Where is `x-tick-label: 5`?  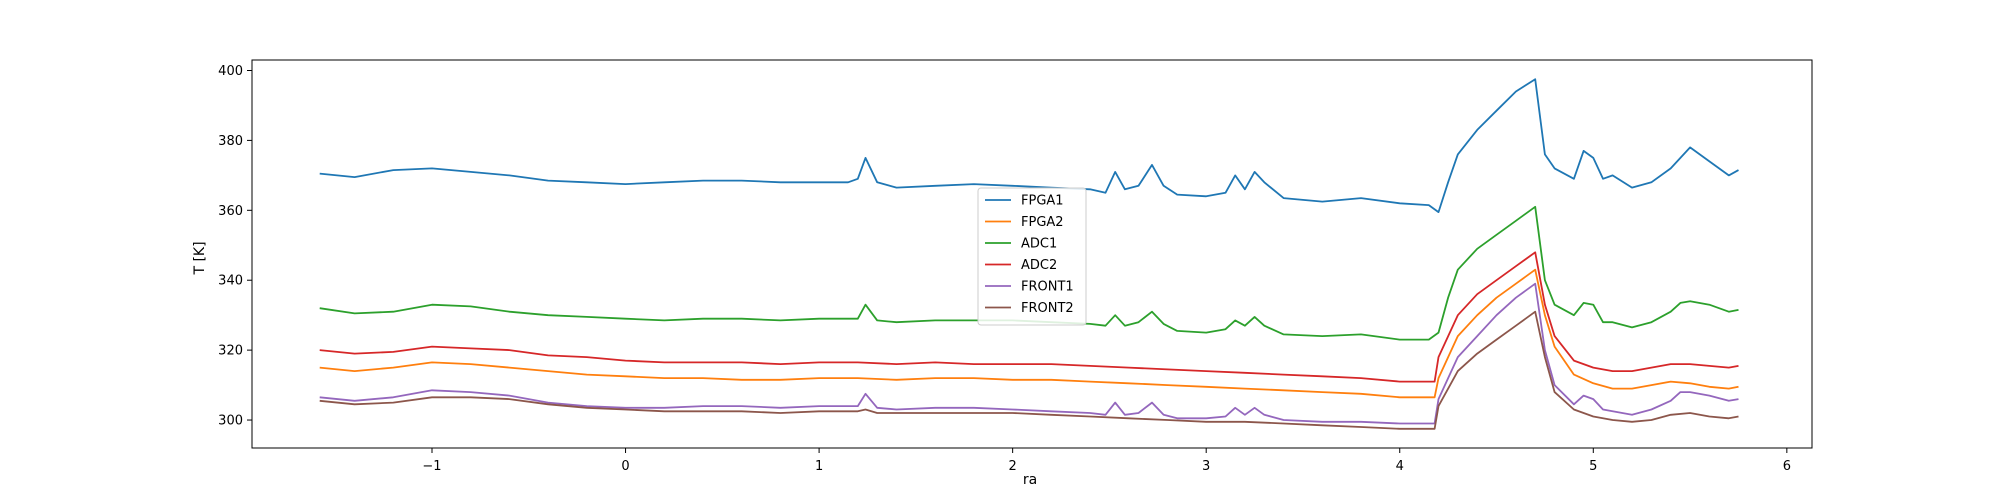 x-tick-label: 5 is located at coordinates (1593, 466).